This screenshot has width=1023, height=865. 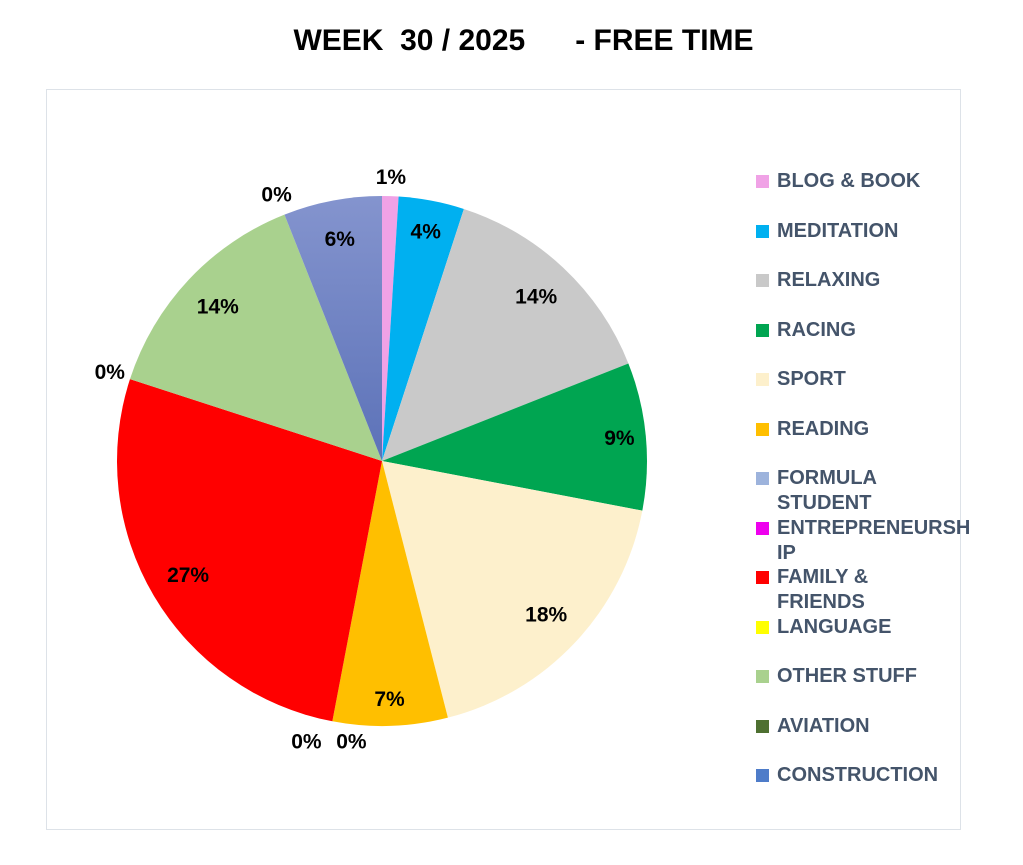 I want to click on pie-slice-racing, so click(x=515, y=437).